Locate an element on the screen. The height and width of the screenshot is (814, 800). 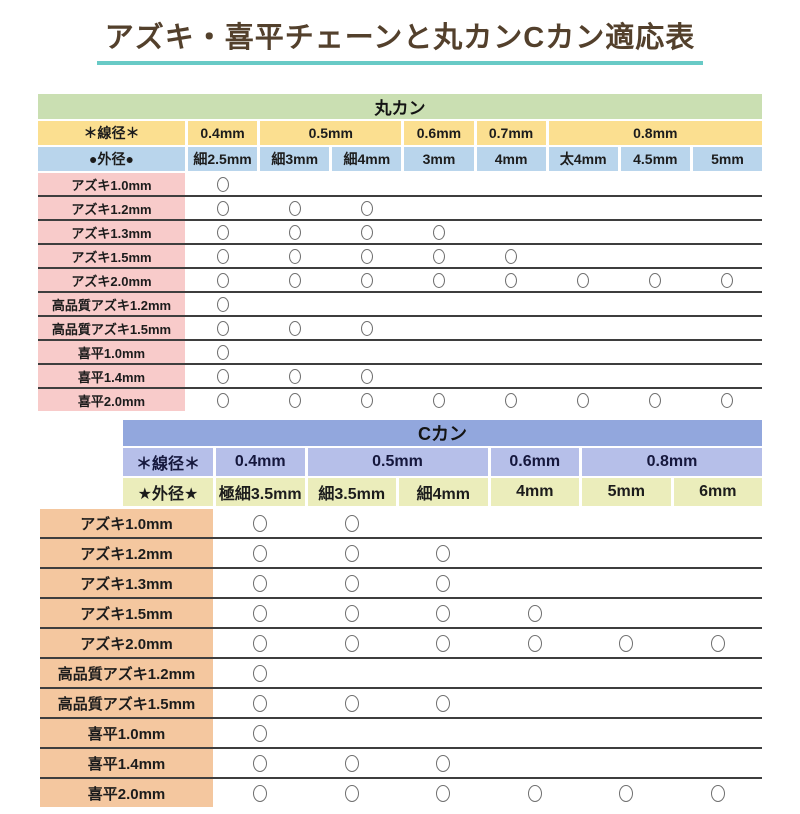
outer-diameter-cell: 4mm is located at coordinates (534, 492).